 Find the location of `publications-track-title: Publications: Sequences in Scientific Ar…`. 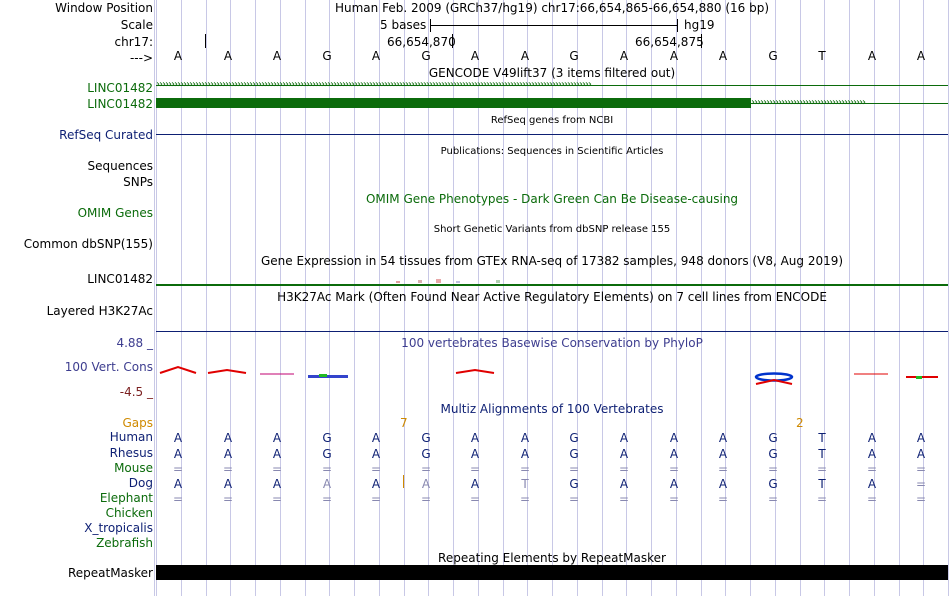

publications-track-title: Publications: Sequences in Scientific Ar… is located at coordinates (552, 151).